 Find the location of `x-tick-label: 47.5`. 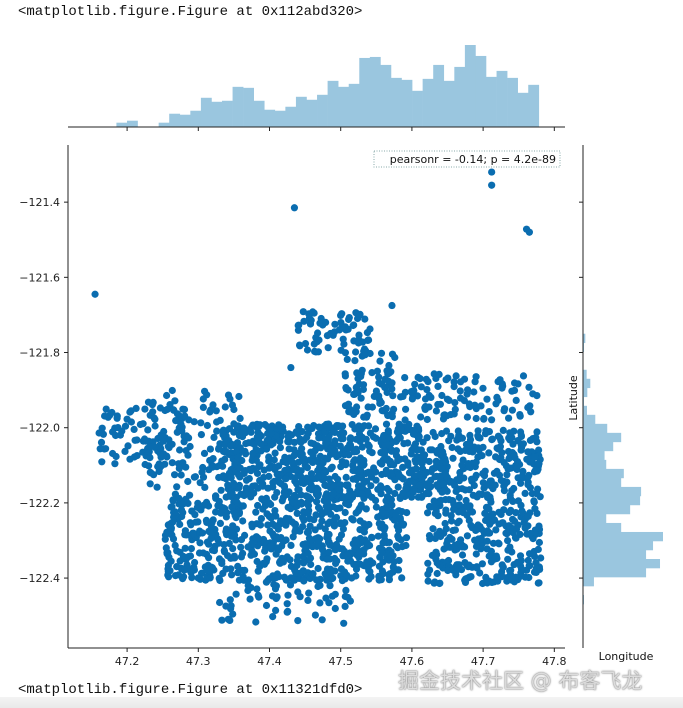

x-tick-label: 47.5 is located at coordinates (340, 661).